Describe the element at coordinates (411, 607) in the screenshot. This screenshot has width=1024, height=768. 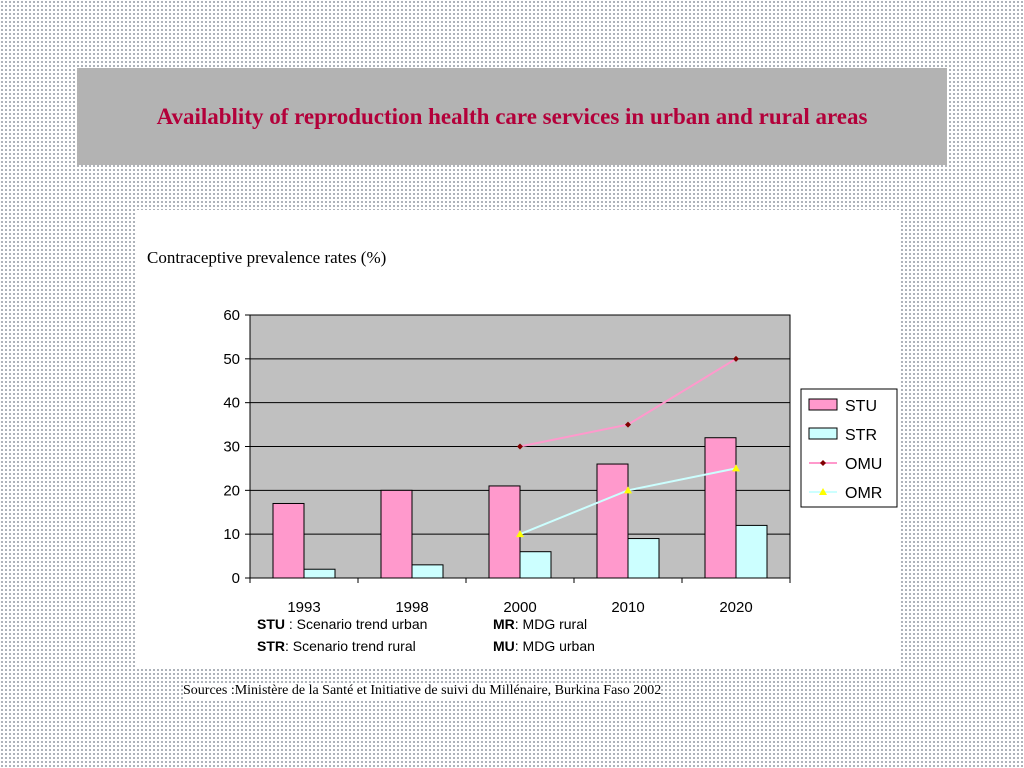
I see `x-tick-label: 1998` at that location.